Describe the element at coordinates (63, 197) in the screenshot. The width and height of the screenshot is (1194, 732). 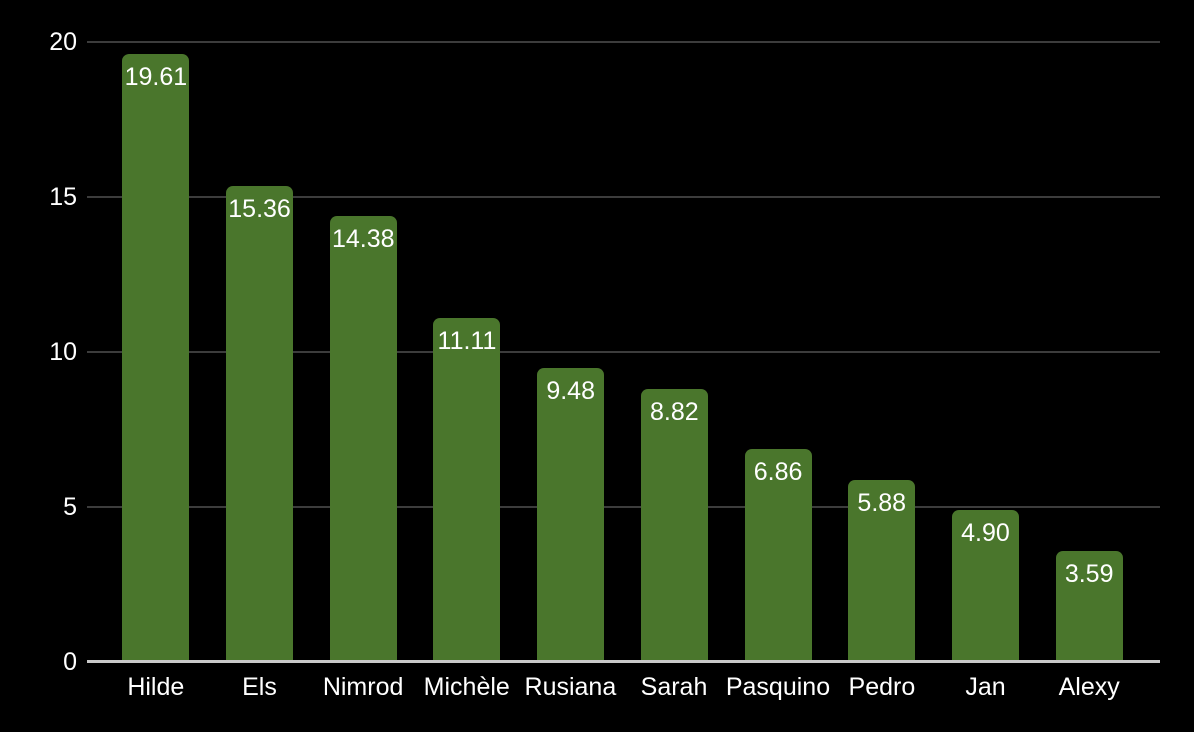
I see `y-tick-label: 15` at that location.